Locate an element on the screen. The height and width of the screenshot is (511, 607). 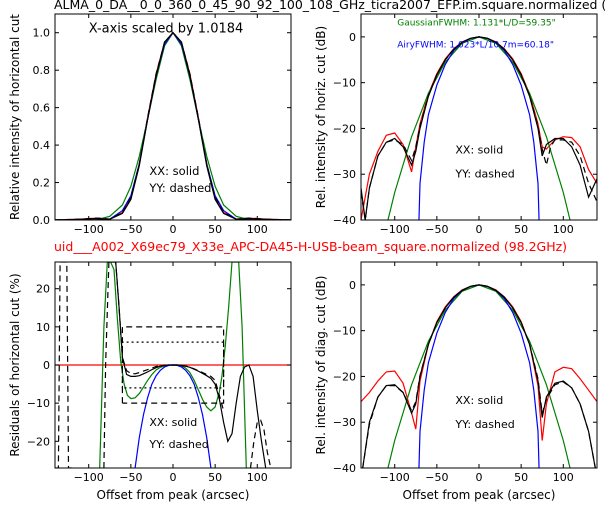
y-tick-label: 20 is located at coordinates (43, 289).